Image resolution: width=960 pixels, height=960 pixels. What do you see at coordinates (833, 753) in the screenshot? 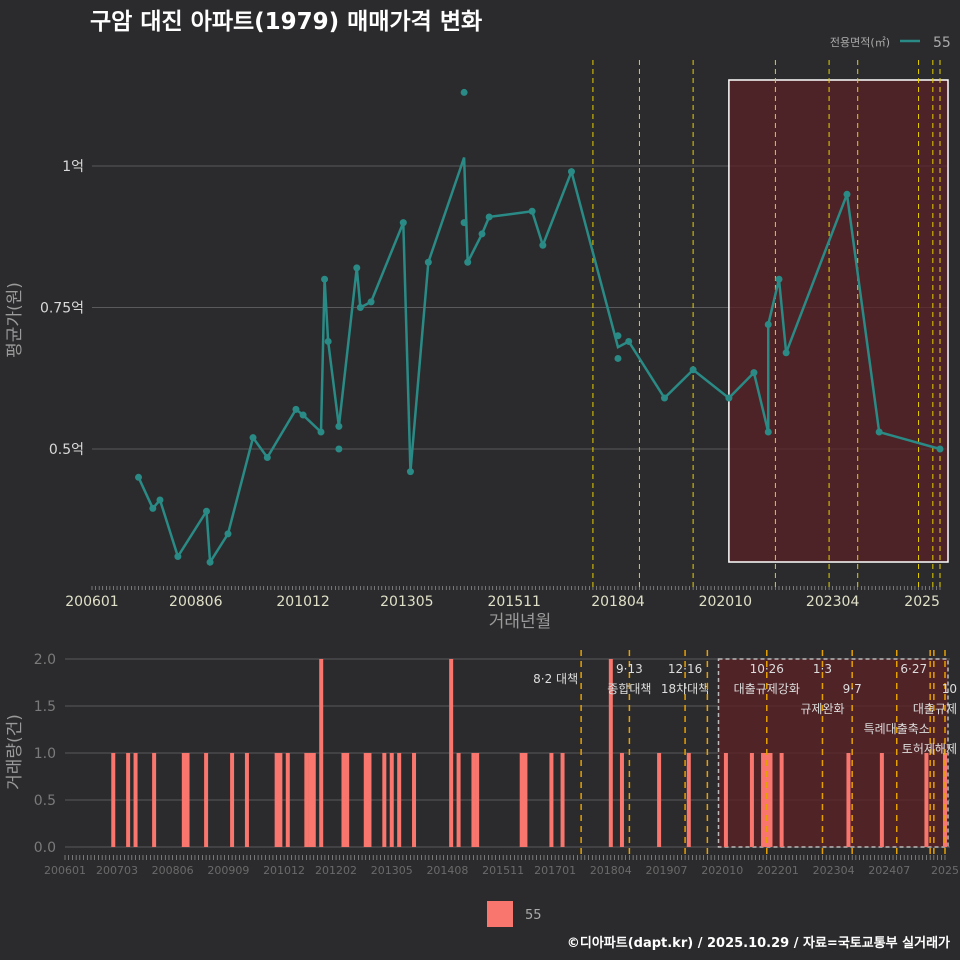
I see `highlight-box` at bounding box center [833, 753].